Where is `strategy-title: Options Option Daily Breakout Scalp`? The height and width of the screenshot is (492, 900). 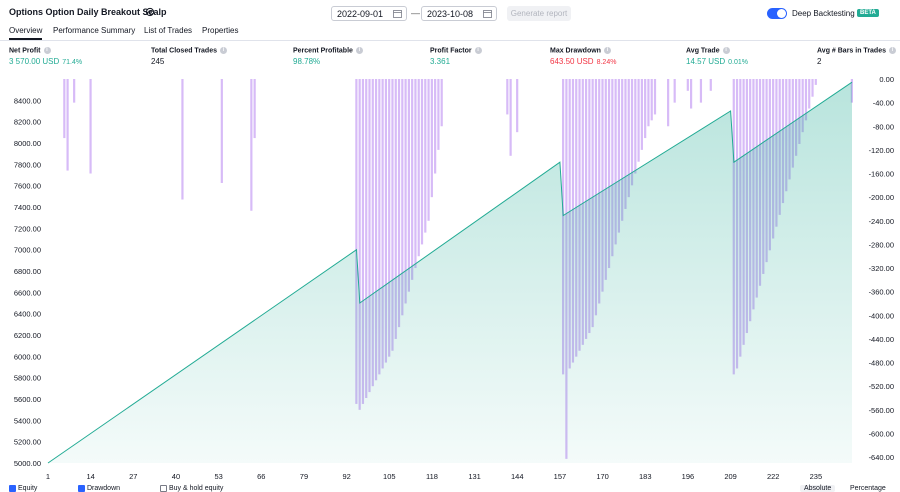 strategy-title: Options Option Daily Breakout Scalp is located at coordinates (88, 12).